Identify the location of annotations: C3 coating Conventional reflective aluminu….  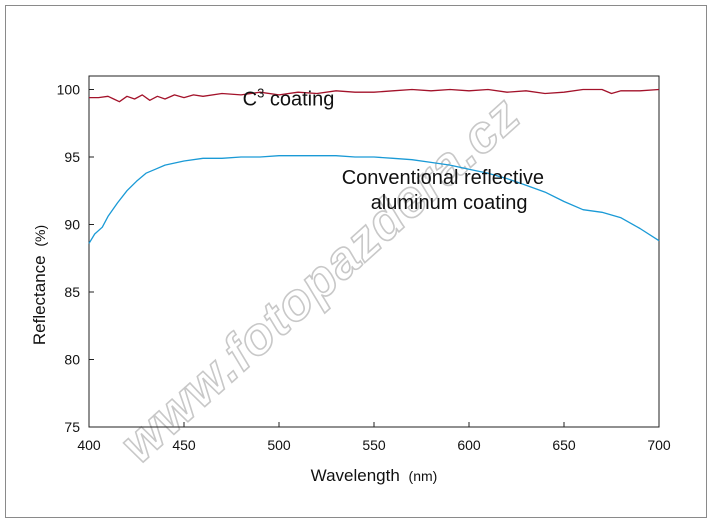
(393, 150).